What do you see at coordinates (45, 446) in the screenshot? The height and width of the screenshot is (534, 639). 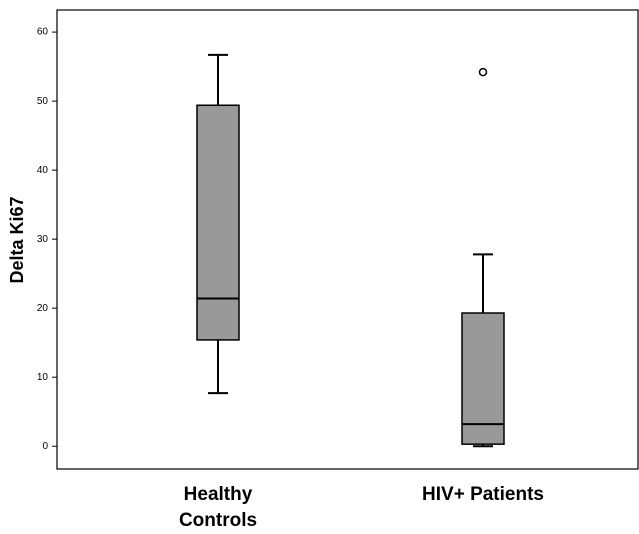 I see `y-tick-label: 0` at bounding box center [45, 446].